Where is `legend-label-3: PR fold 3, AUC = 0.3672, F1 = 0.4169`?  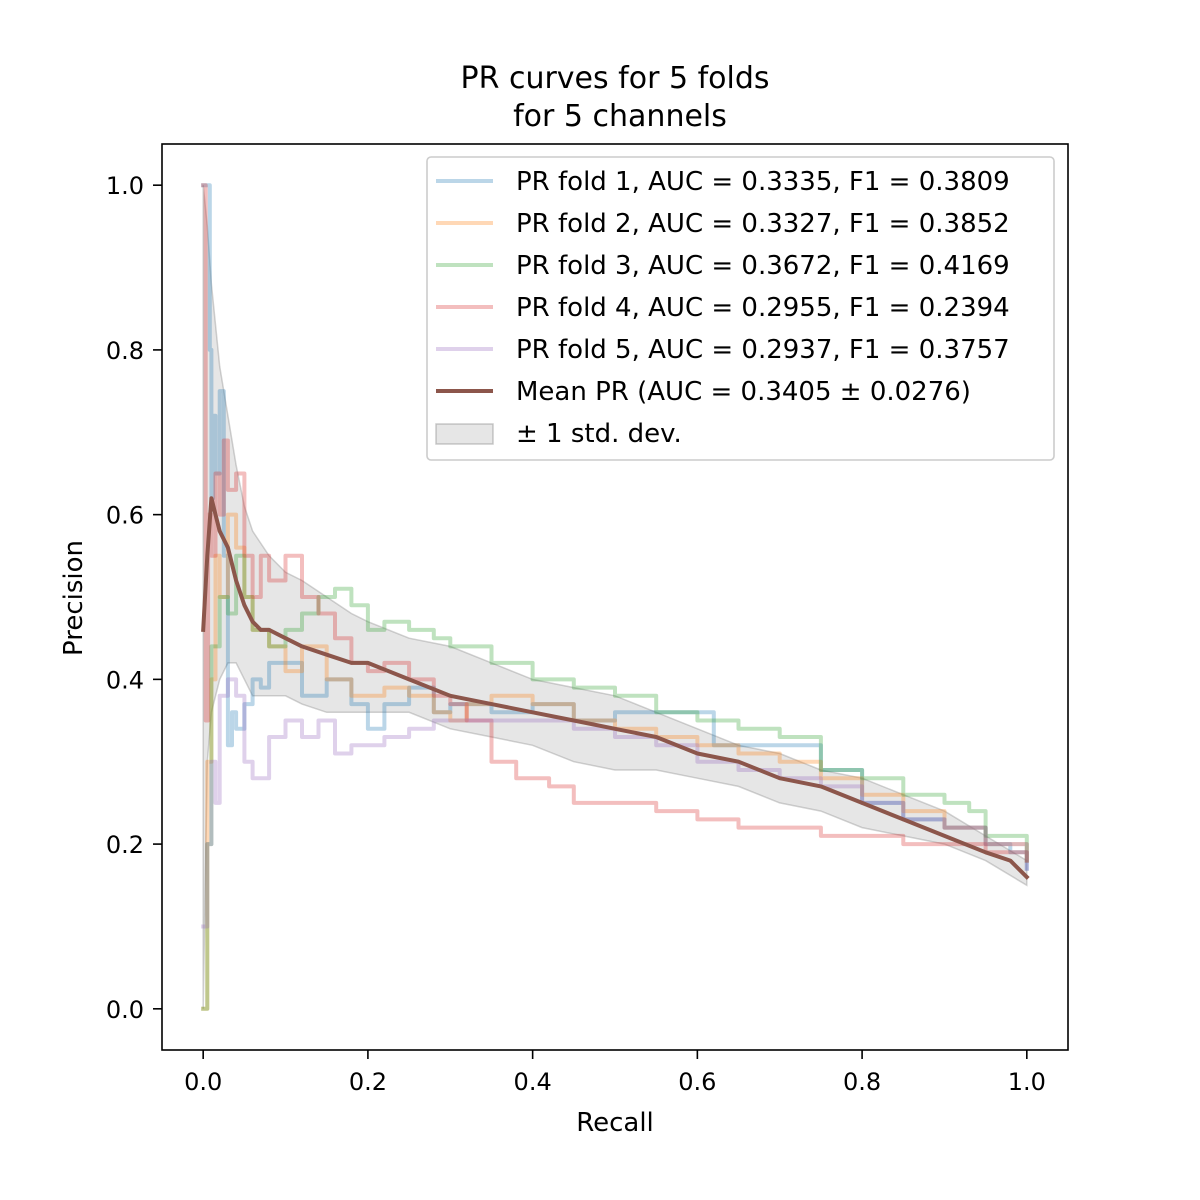 legend-label-3: PR fold 3, AUC = 0.3672, F1 = 0.4169 is located at coordinates (763, 266).